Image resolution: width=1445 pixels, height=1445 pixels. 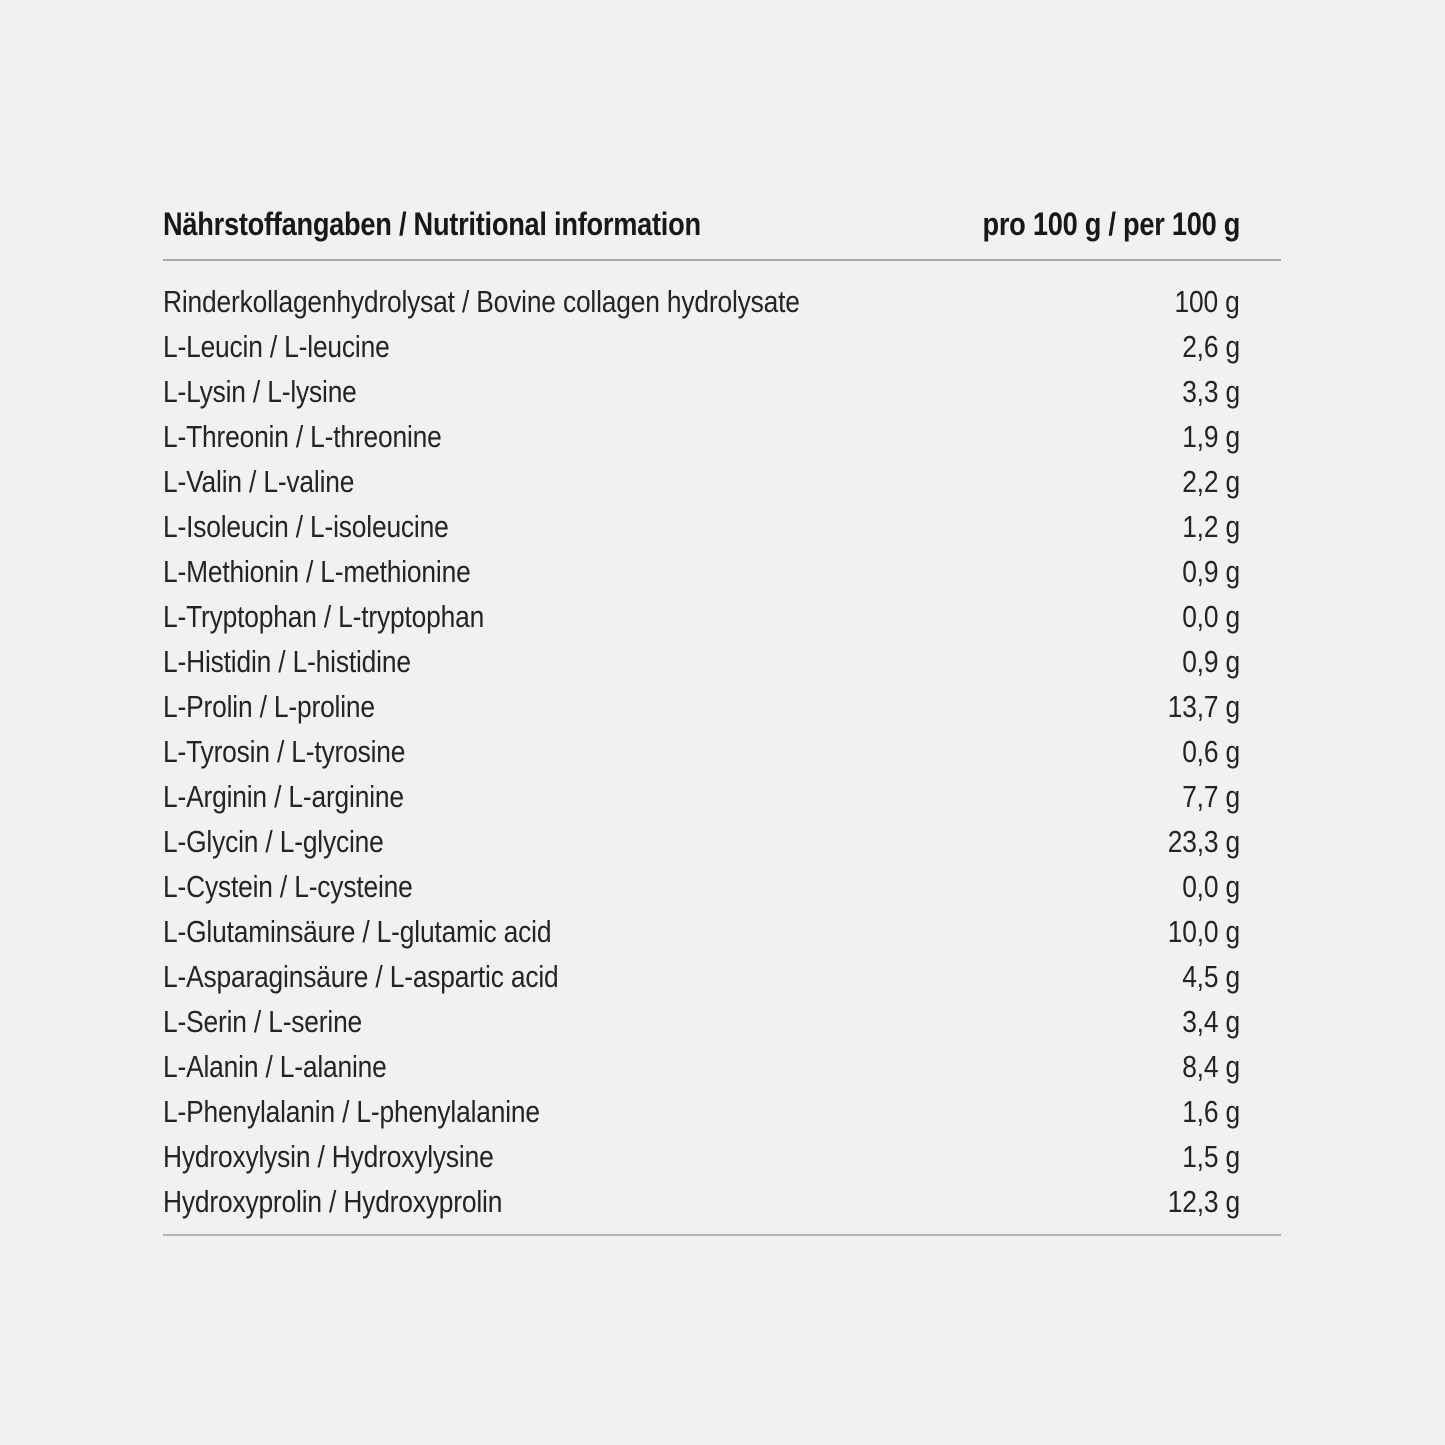 What do you see at coordinates (701, 706) in the screenshot?
I see `table-row: L-Prolin / L-proline 13,7 g` at bounding box center [701, 706].